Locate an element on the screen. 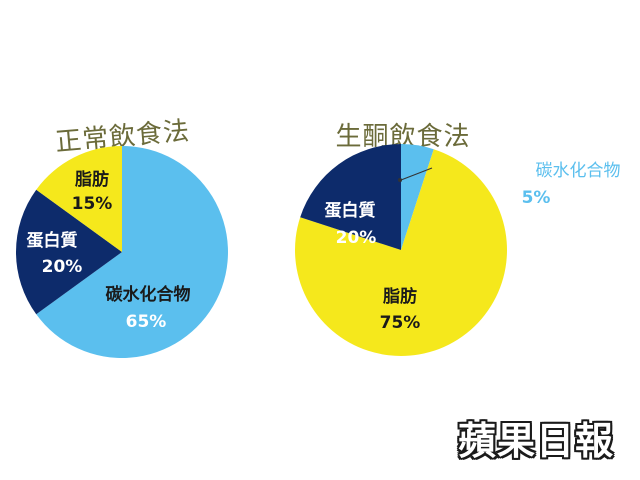 The image size is (640, 480). normal-fat-label: 脂肪 is located at coordinates (92, 179).